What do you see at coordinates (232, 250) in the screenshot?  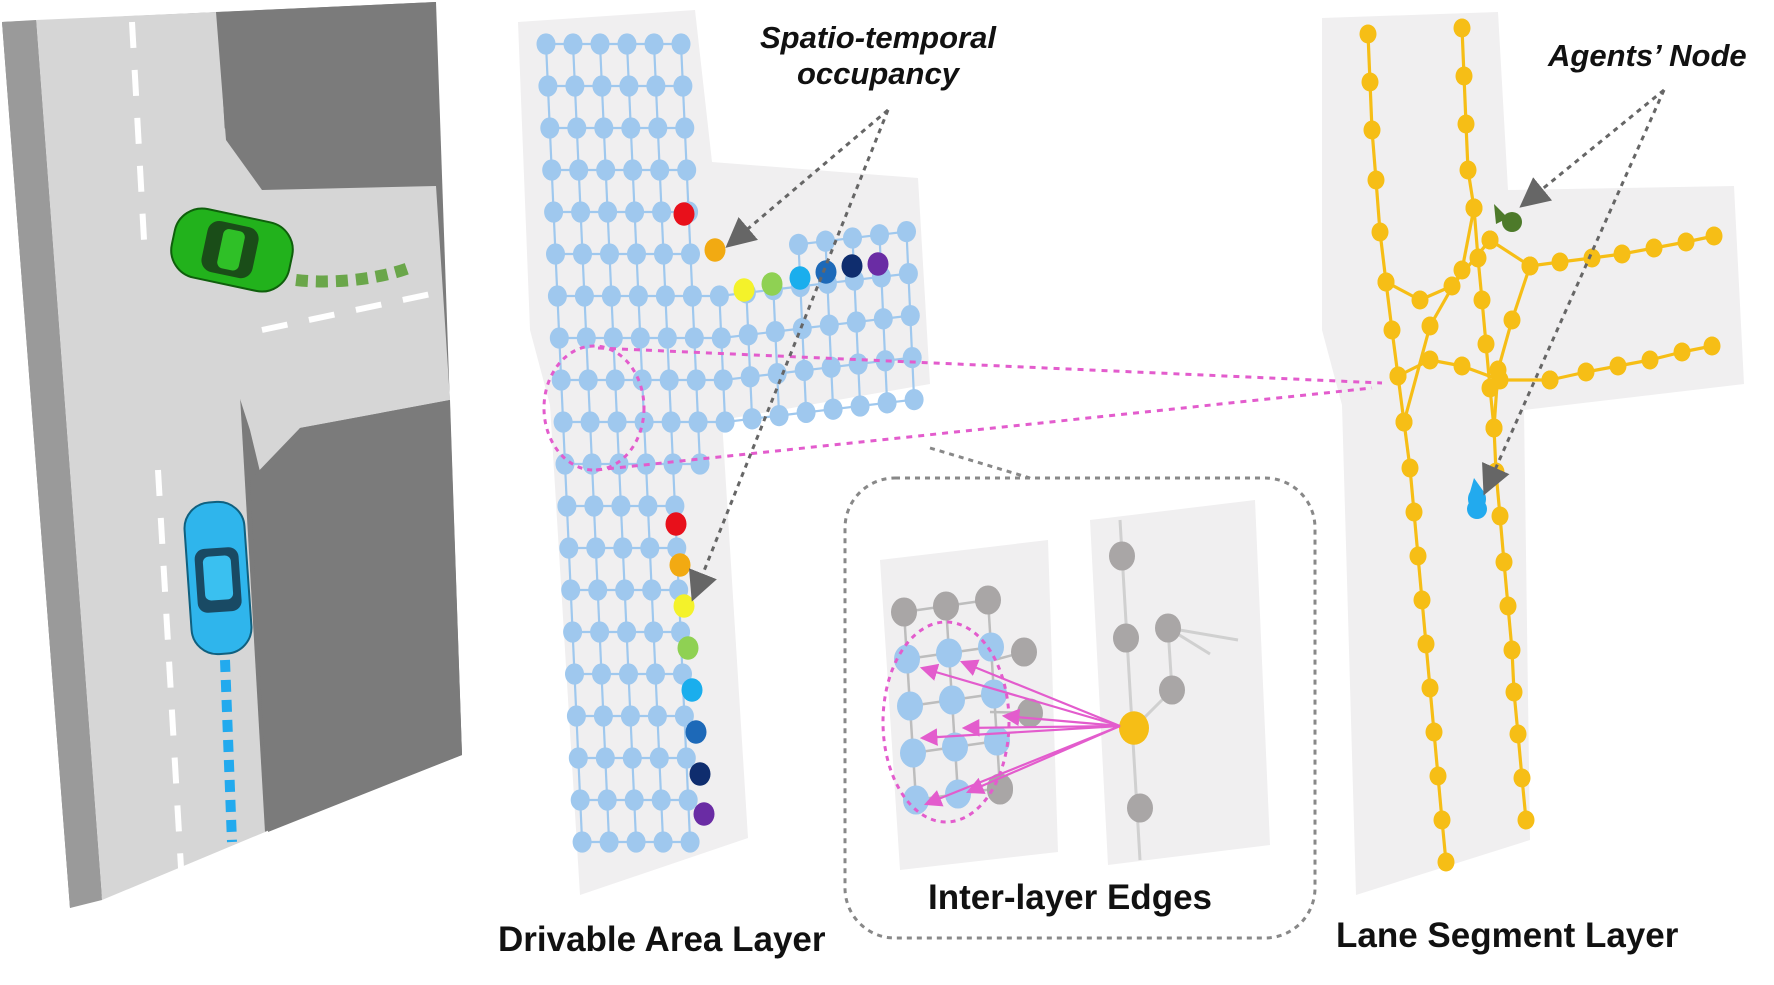 I see `green-car` at bounding box center [232, 250].